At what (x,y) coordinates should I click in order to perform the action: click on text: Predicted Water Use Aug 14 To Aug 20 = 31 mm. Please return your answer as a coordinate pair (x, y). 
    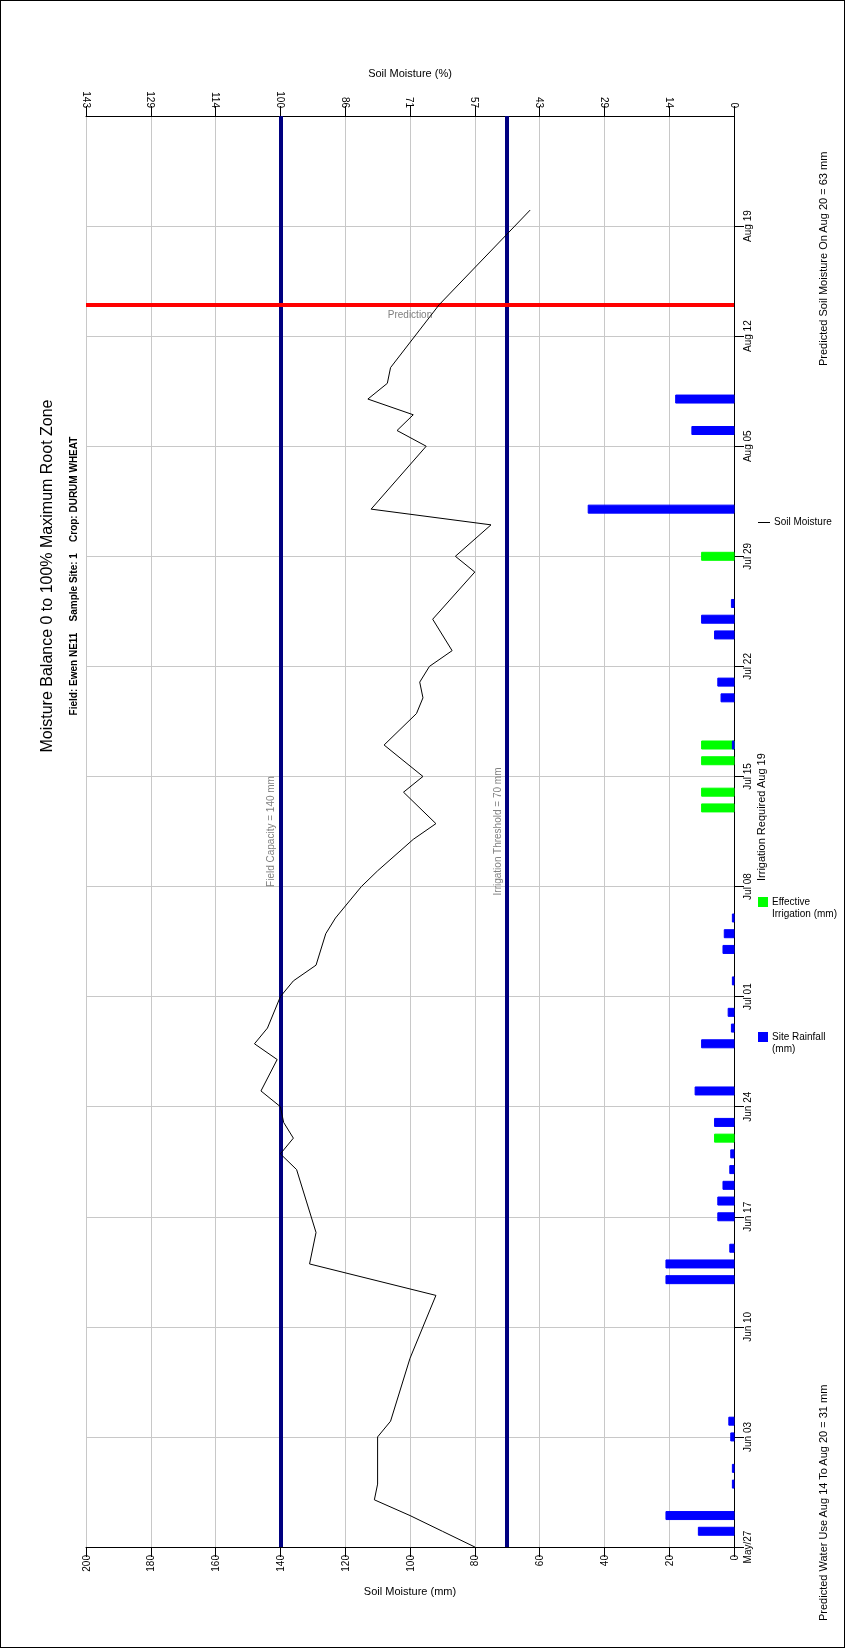
    Looking at the image, I should click on (823, 1502).